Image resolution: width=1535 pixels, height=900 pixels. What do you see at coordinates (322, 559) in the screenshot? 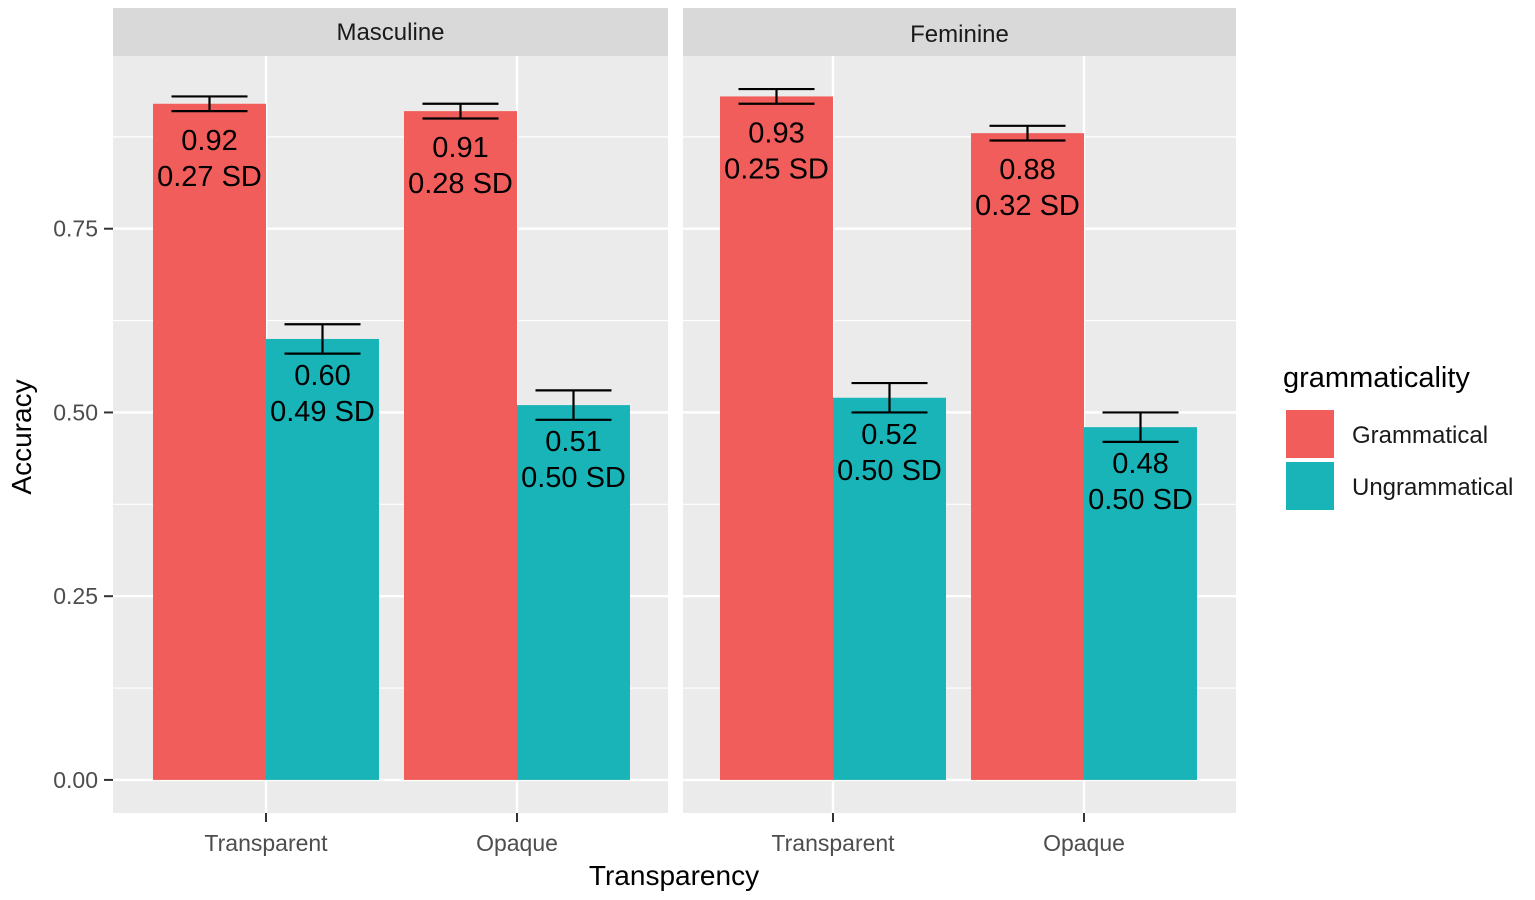
I see `bar-masculine-transparent-ungrammatical` at bounding box center [322, 559].